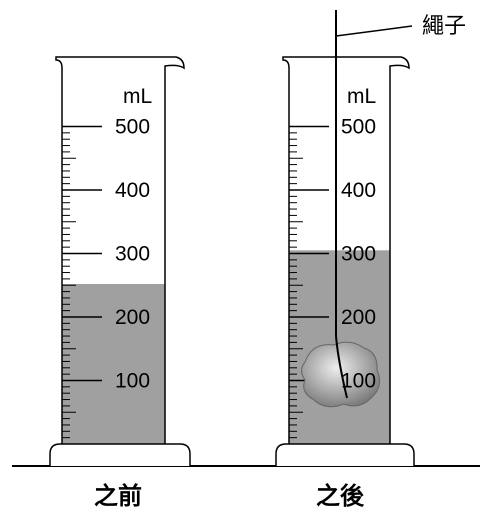 This screenshot has width=493, height=510. Describe the element at coordinates (132, 317) in the screenshot. I see `scale-label-before-200: 200` at that location.